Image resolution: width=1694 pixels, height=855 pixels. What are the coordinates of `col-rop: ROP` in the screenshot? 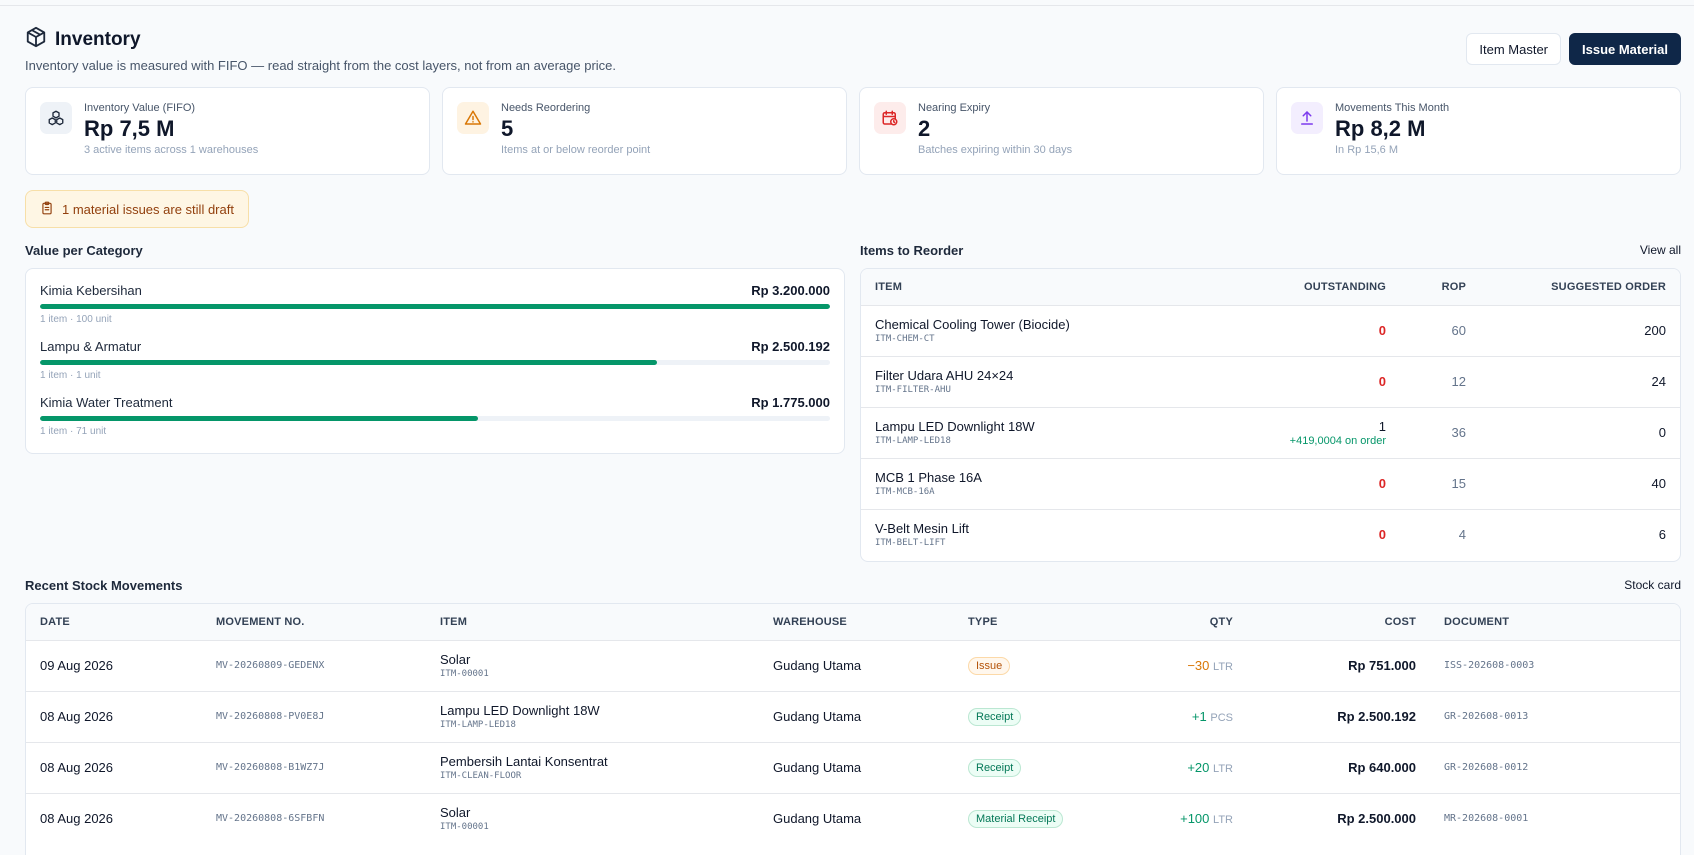 It's located at (1440, 287).